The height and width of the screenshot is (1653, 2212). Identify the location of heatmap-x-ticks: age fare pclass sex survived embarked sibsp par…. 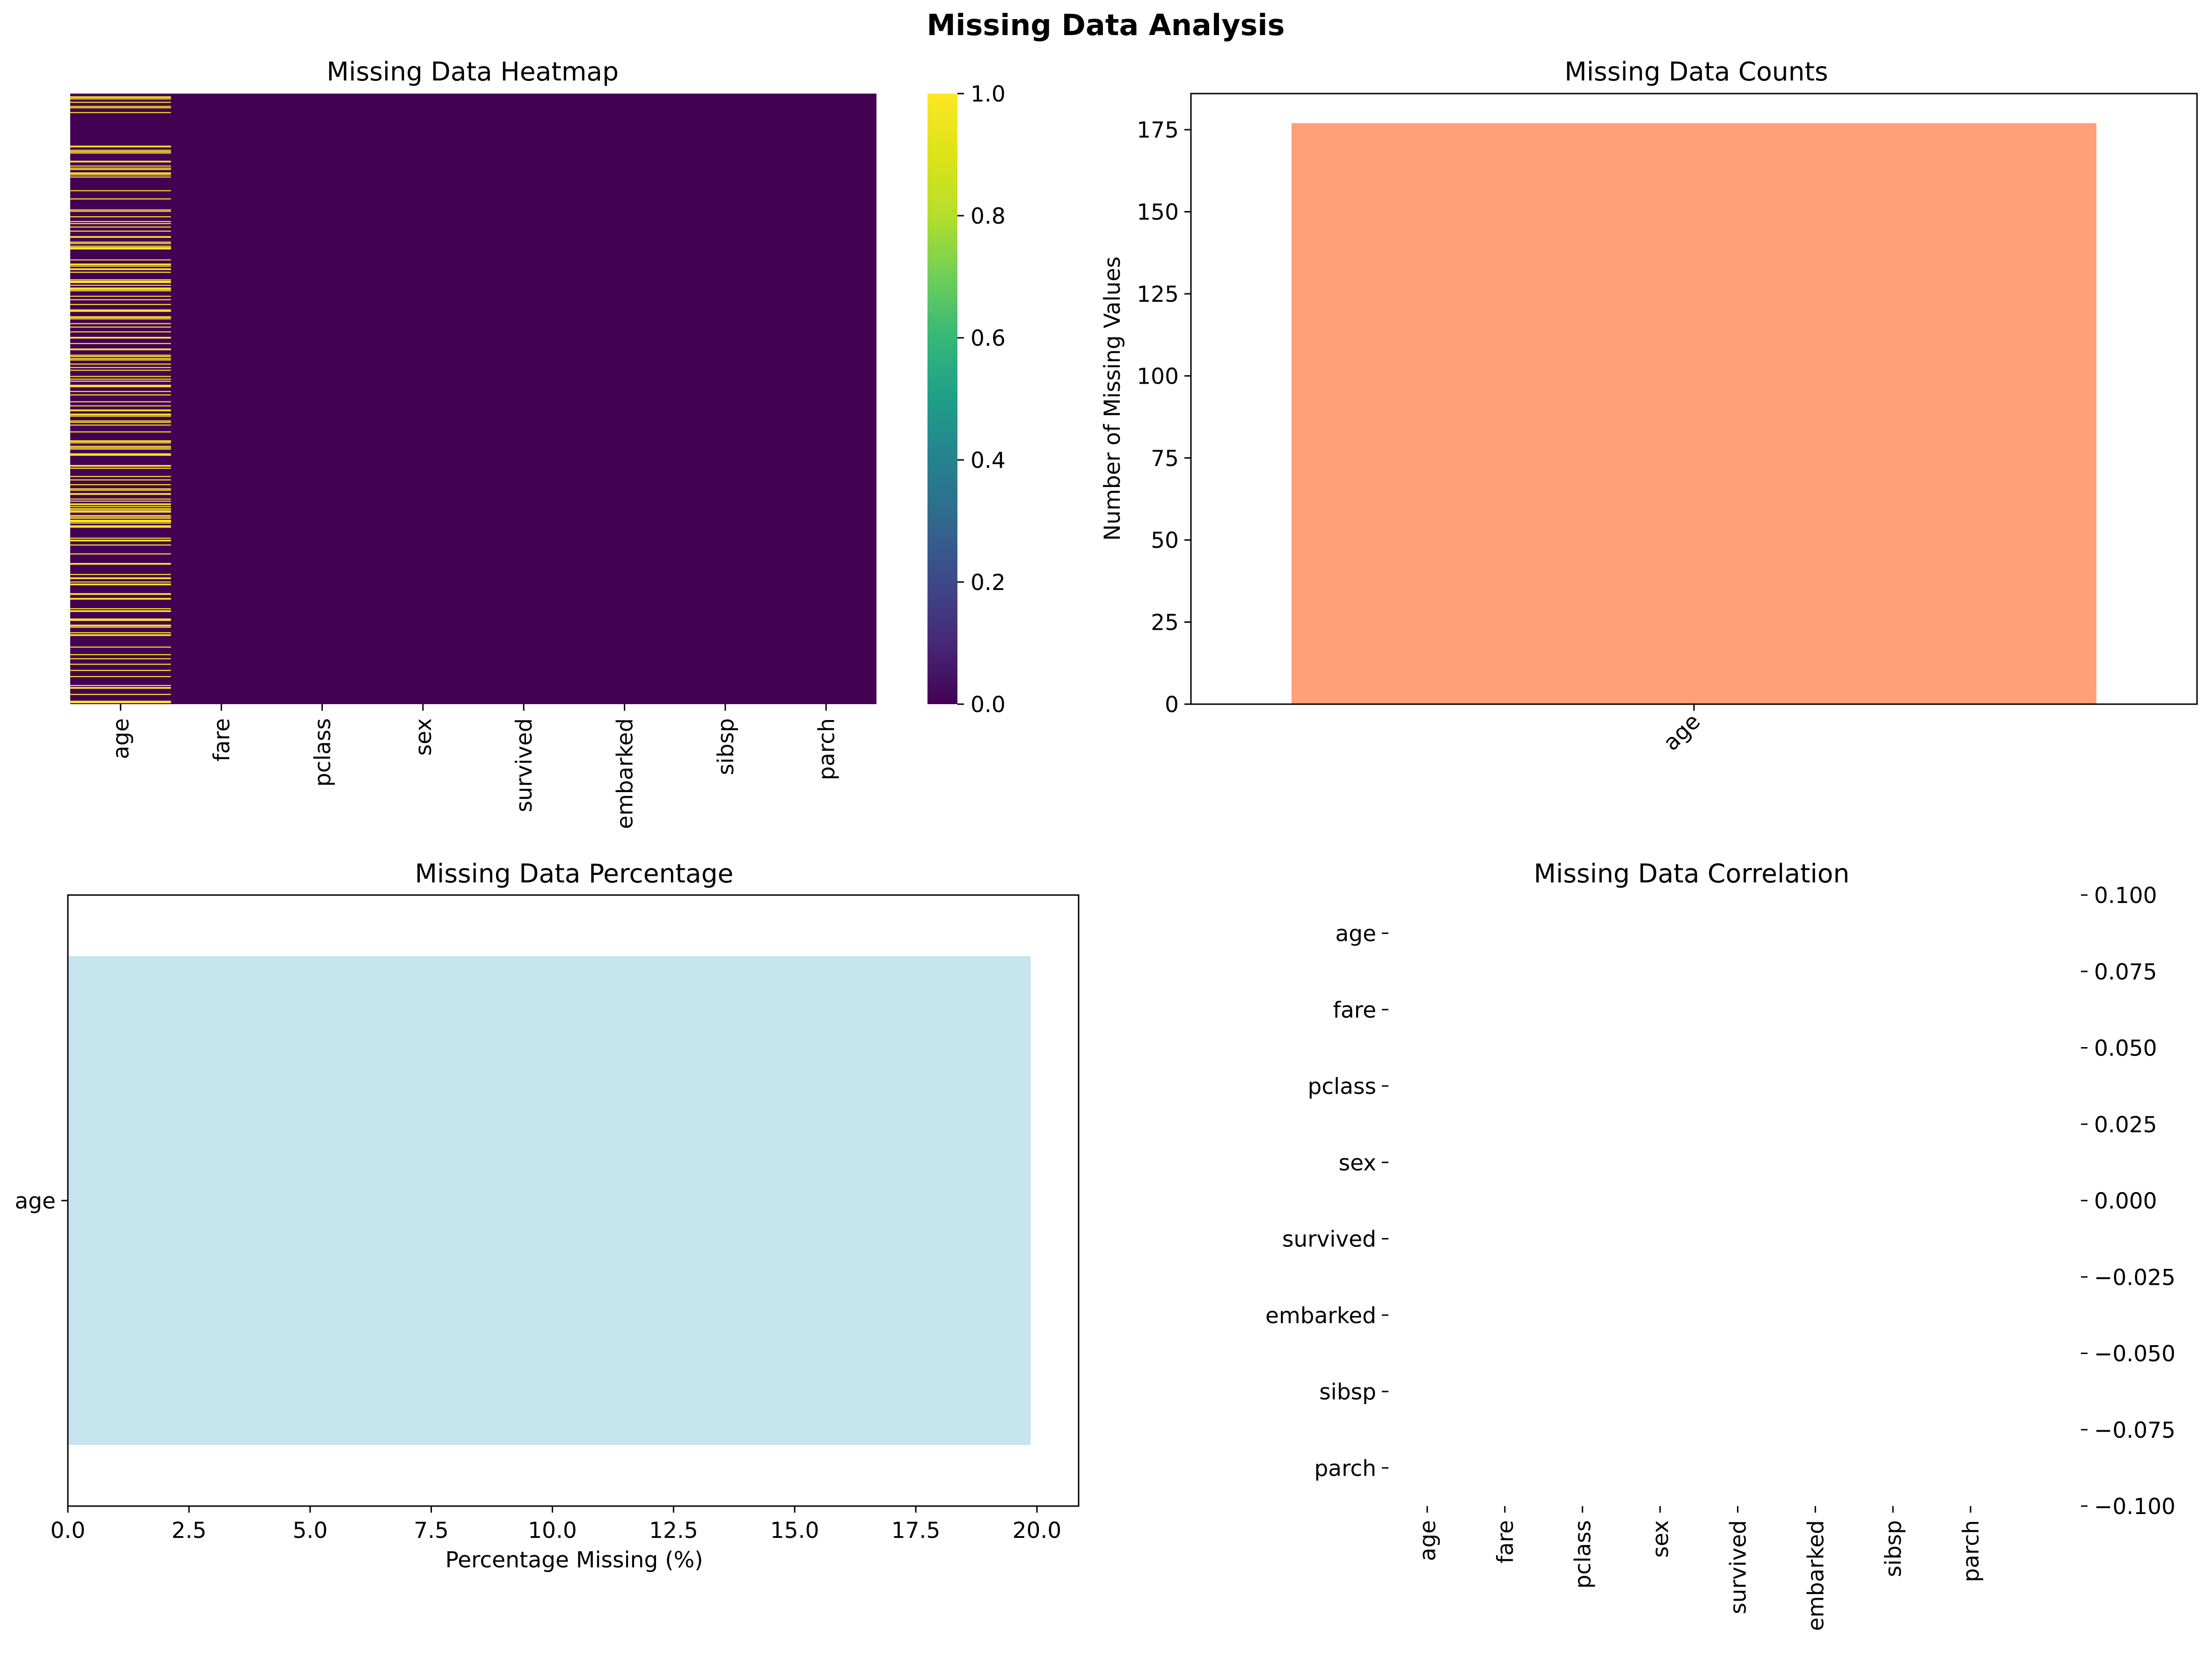
(474, 766).